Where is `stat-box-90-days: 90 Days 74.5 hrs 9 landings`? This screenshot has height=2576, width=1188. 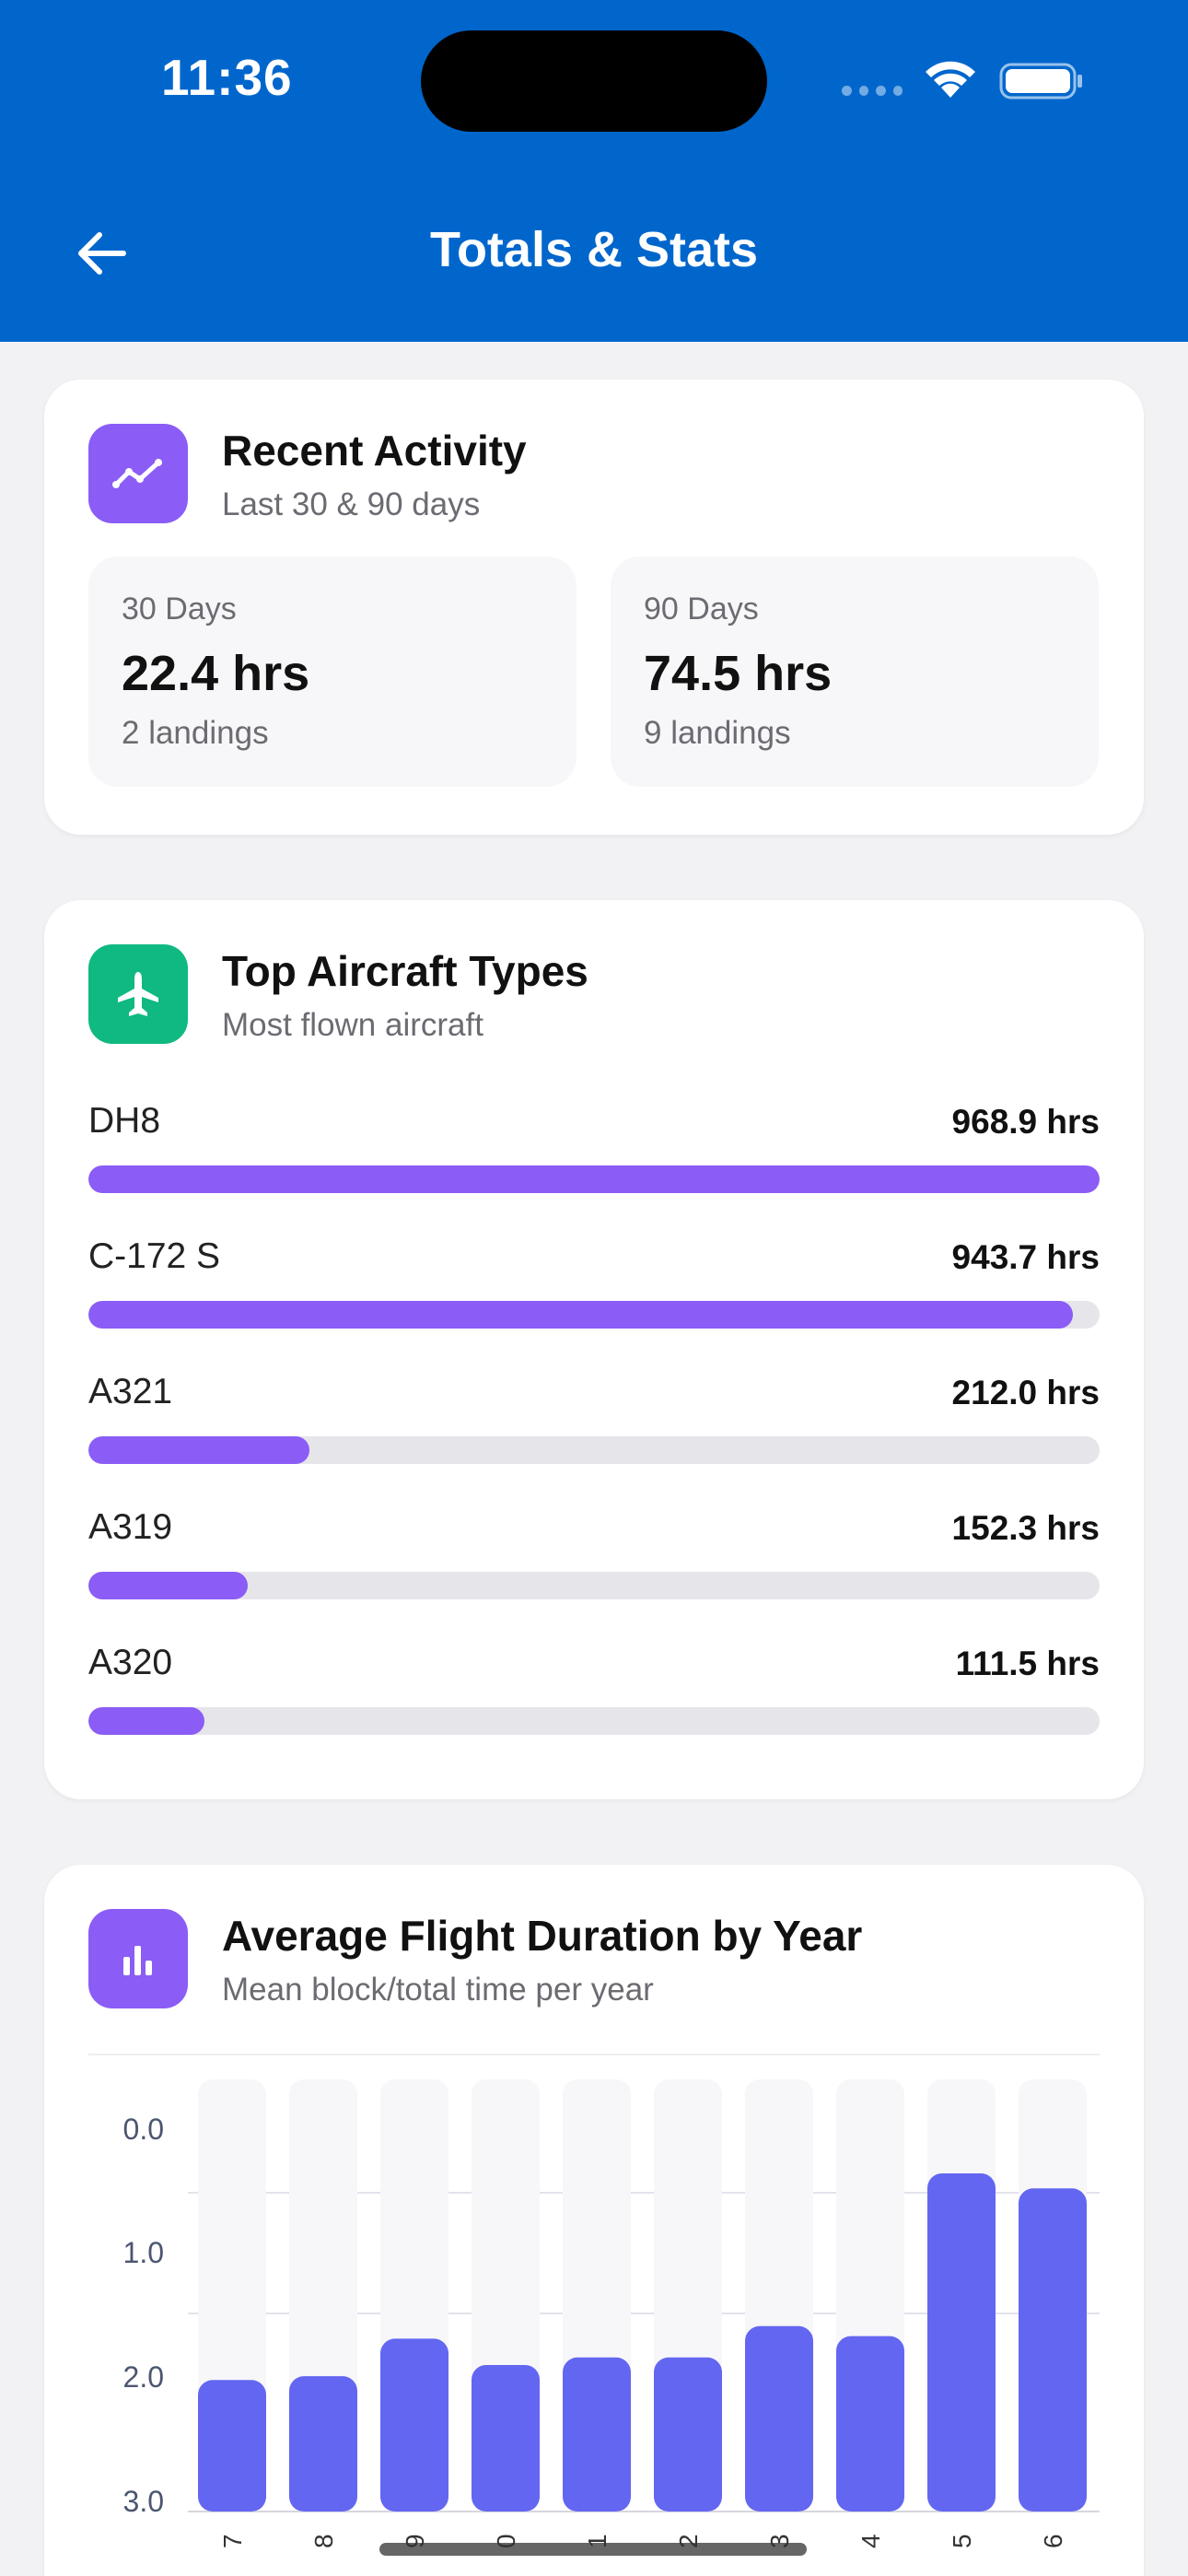 stat-box-90-days: 90 Days 74.5 hrs 9 landings is located at coordinates (855, 671).